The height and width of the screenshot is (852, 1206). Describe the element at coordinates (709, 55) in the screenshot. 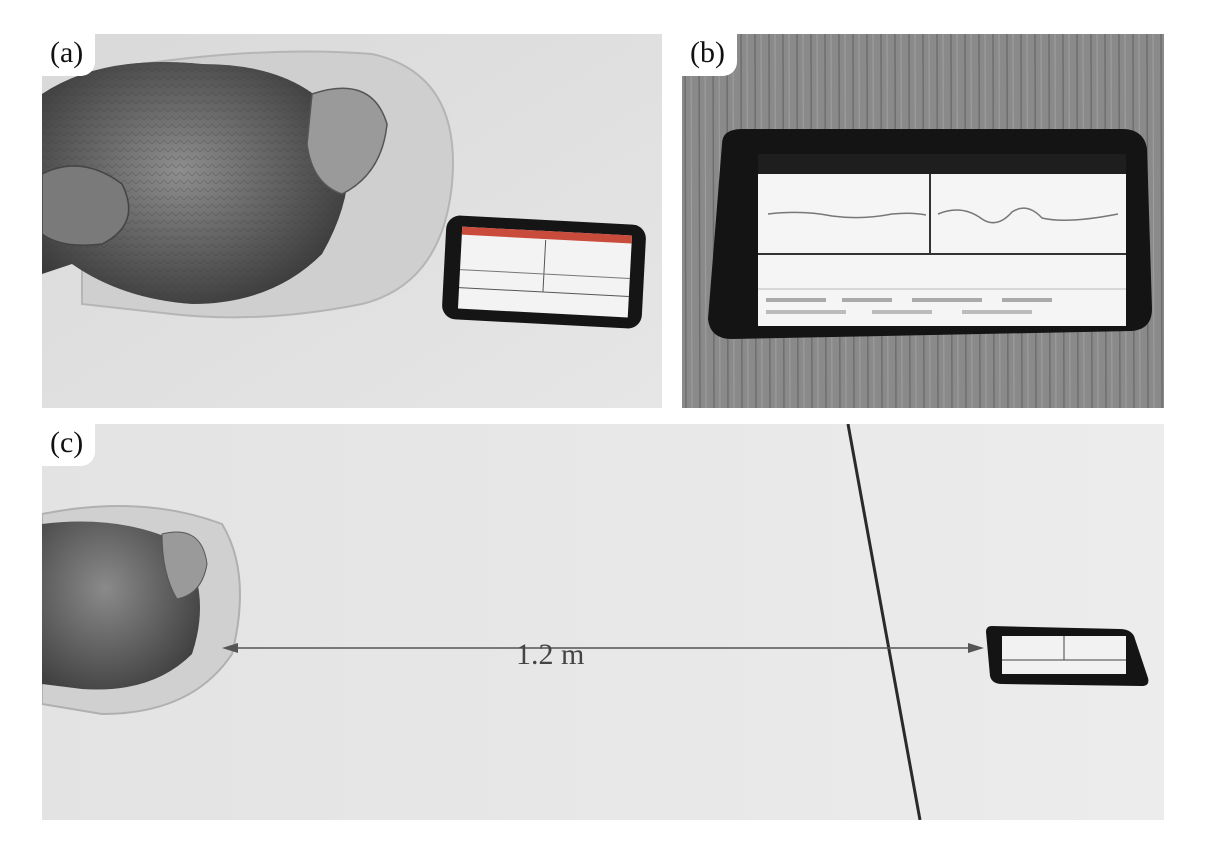

I see `panel-b-label: (b)` at that location.